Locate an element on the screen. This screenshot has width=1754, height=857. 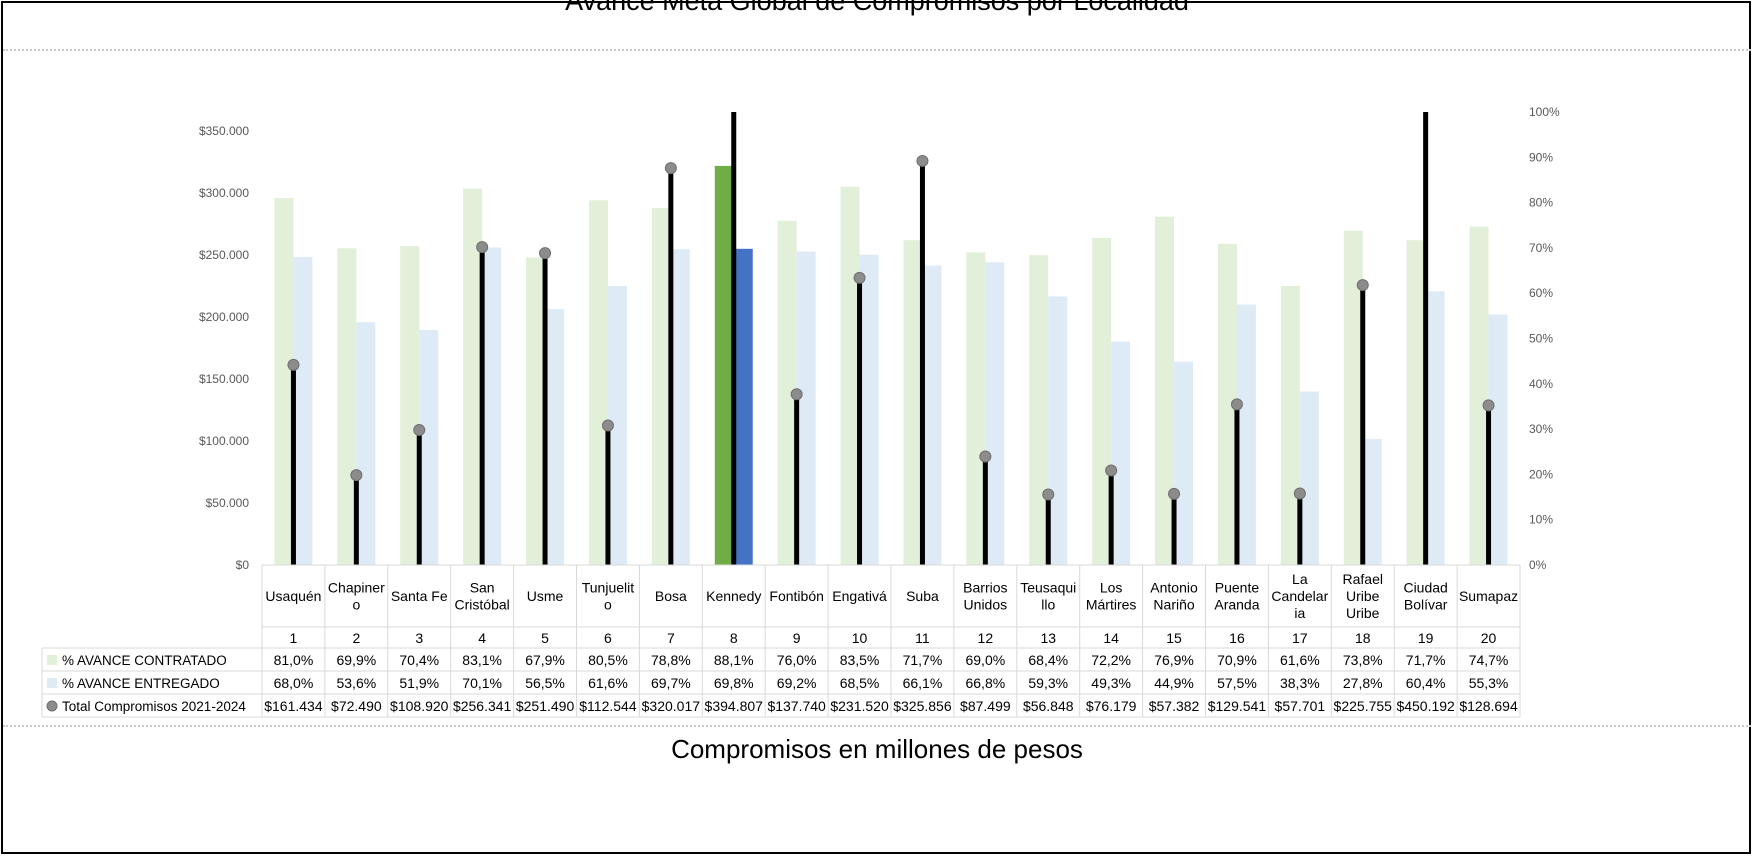
category-number: 5 is located at coordinates (545, 638).